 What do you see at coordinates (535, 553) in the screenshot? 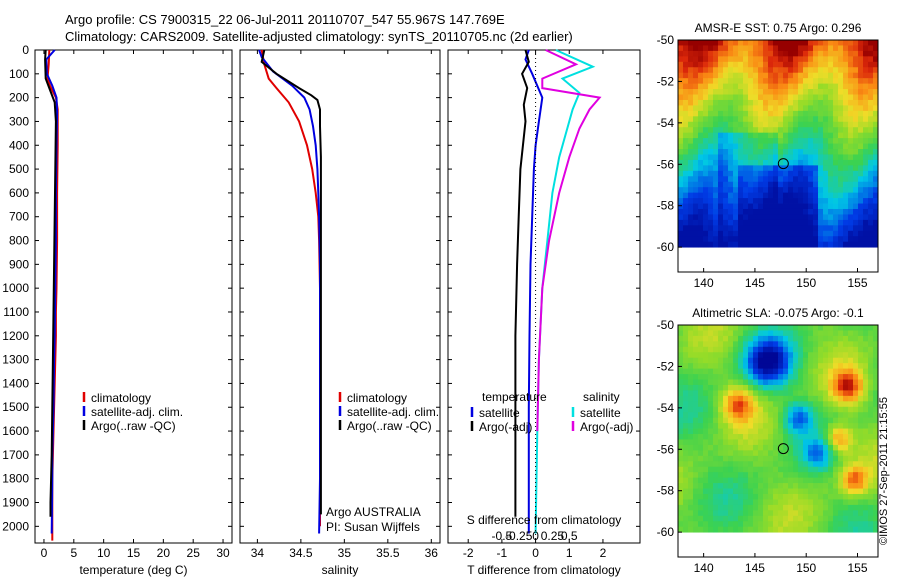
I see `difference-x-tick-label: 0` at bounding box center [535, 553].